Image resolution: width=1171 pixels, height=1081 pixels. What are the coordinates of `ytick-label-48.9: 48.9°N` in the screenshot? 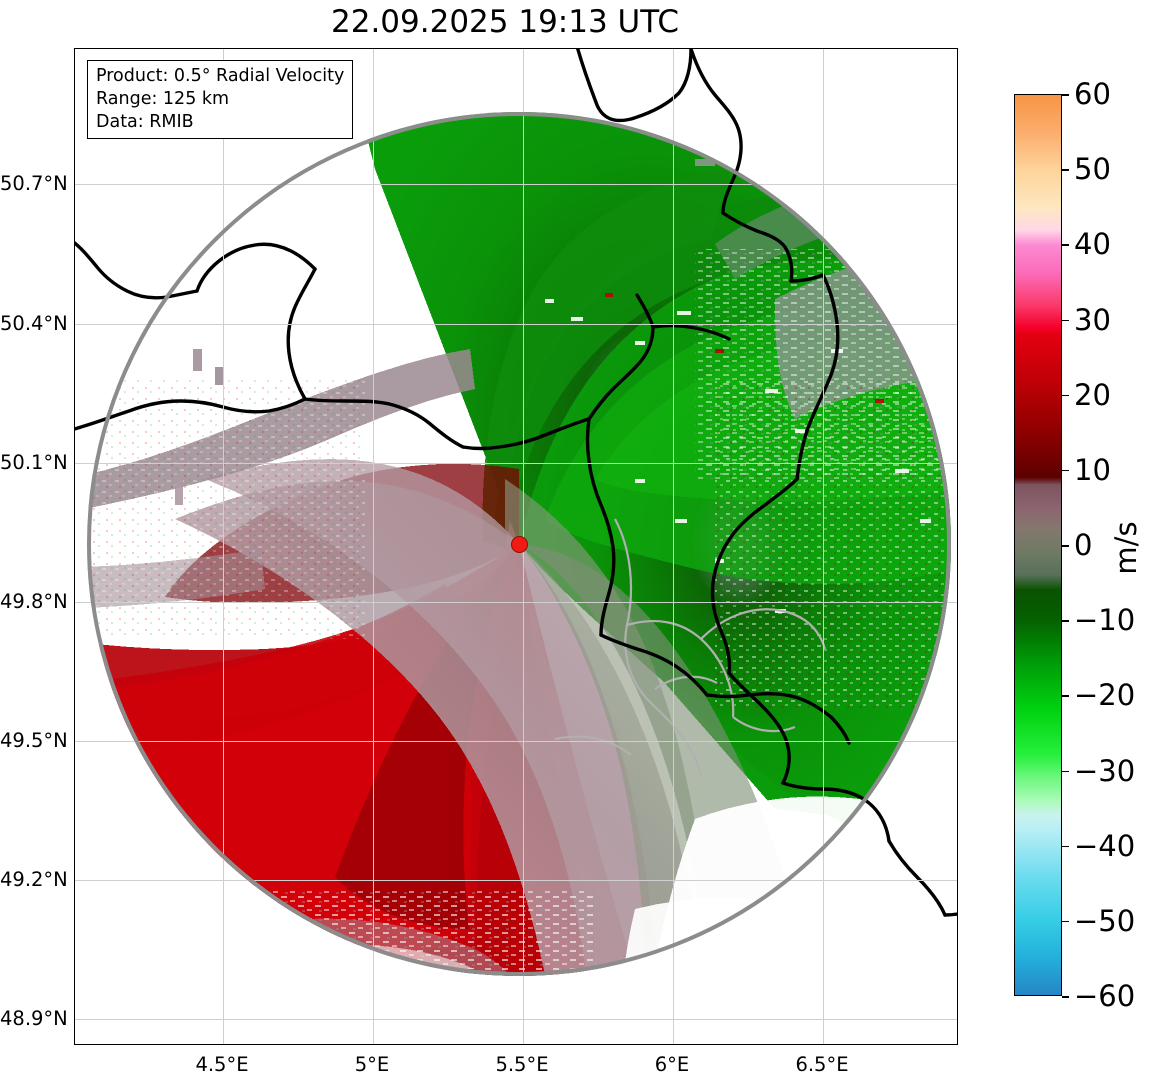 It's located at (34, 1018).